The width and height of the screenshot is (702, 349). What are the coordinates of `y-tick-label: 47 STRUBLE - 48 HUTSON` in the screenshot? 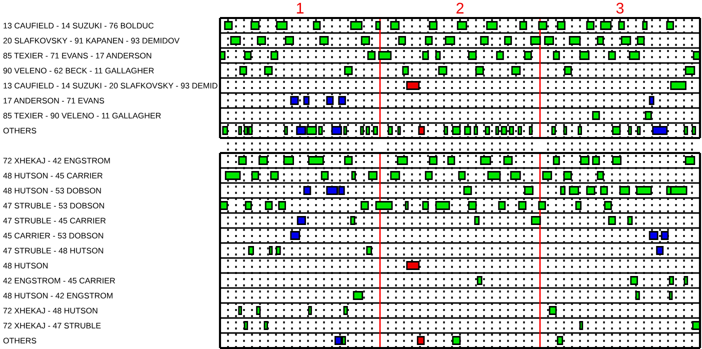 It's located at (53, 251).